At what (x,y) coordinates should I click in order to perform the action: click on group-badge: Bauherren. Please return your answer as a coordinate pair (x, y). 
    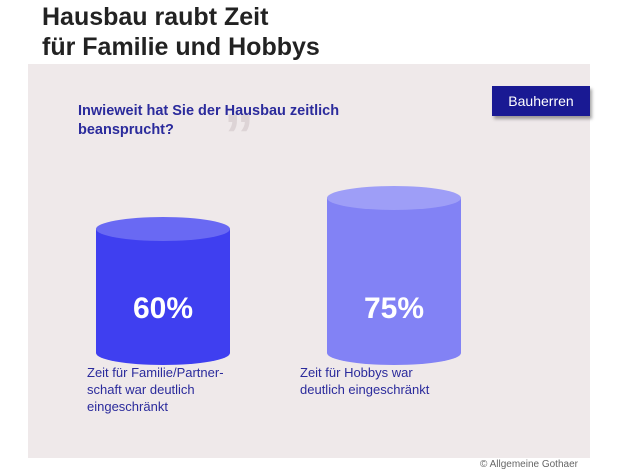
    Looking at the image, I should click on (541, 101).